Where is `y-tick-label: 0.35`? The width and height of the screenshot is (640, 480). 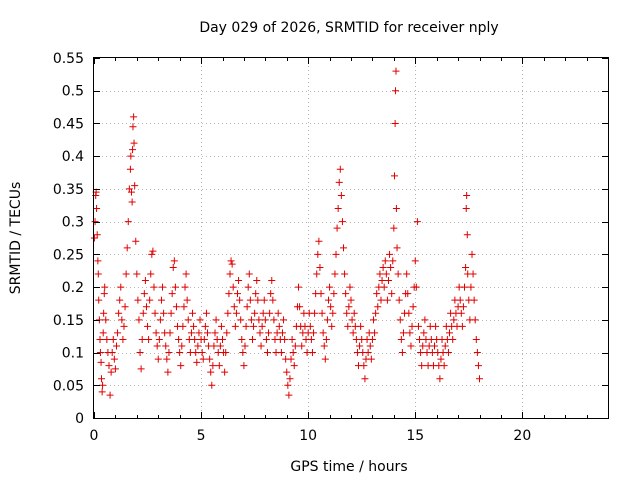 y-tick-label: 0.35 is located at coordinates (68, 190).